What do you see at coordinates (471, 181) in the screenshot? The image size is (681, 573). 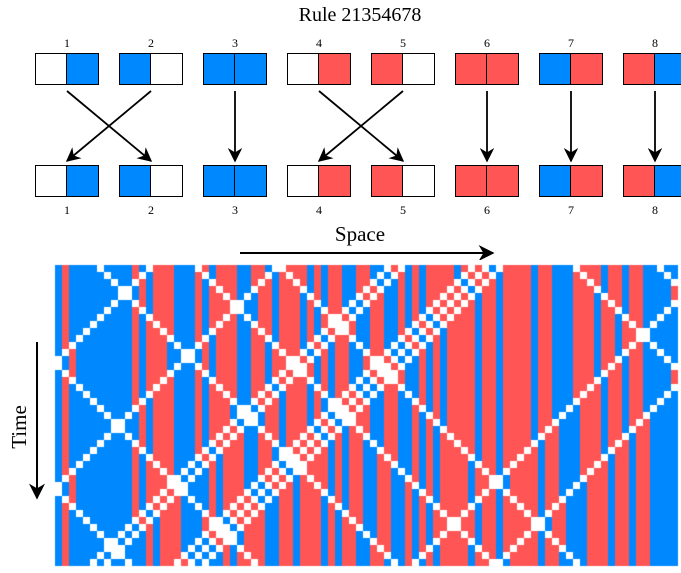 I see `rule-output-6-left-cell` at bounding box center [471, 181].